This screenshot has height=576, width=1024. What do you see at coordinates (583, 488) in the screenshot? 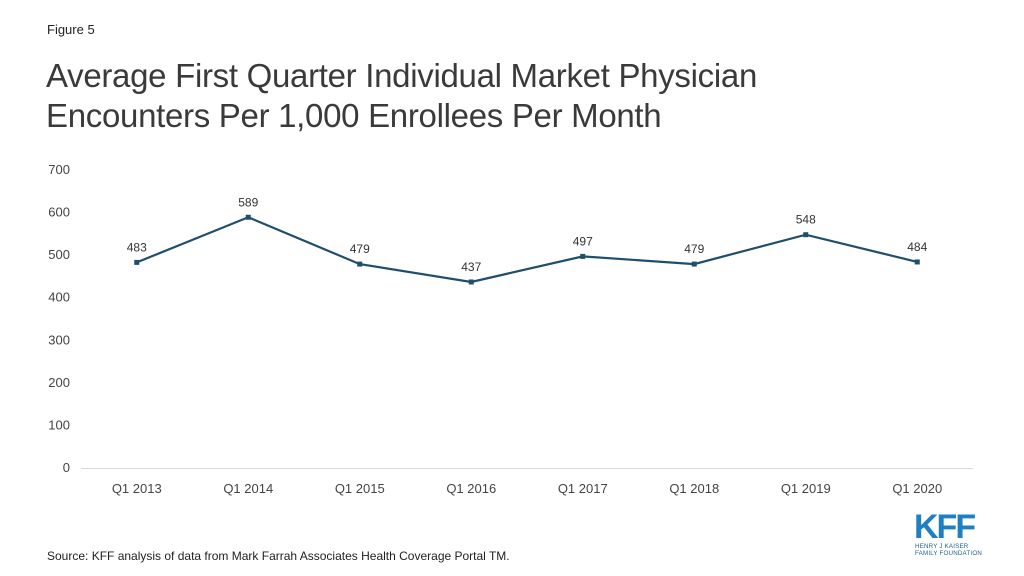
I see `x-tick-label: Q1 2017` at bounding box center [583, 488].